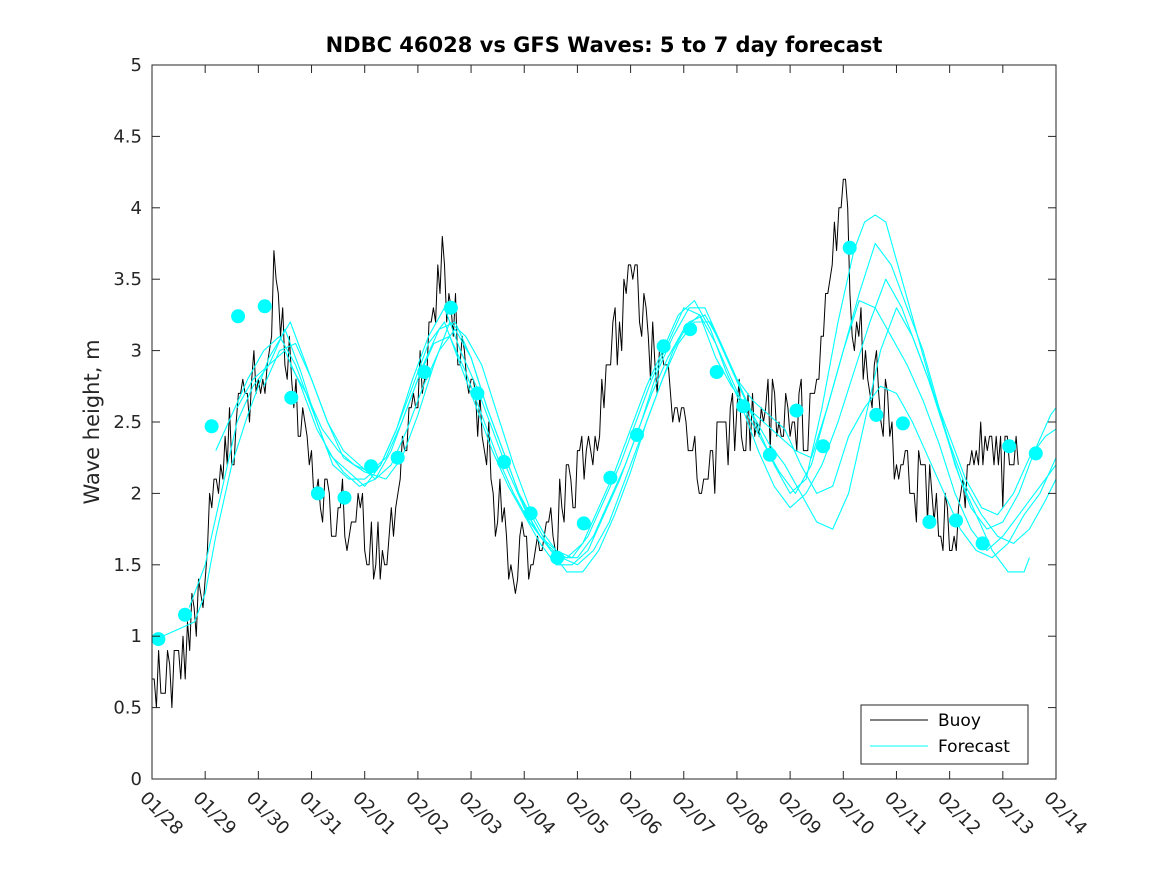 This screenshot has width=1167, height=875. Describe the element at coordinates (127, 136) in the screenshot. I see `y-tick-label: 4.5` at that location.